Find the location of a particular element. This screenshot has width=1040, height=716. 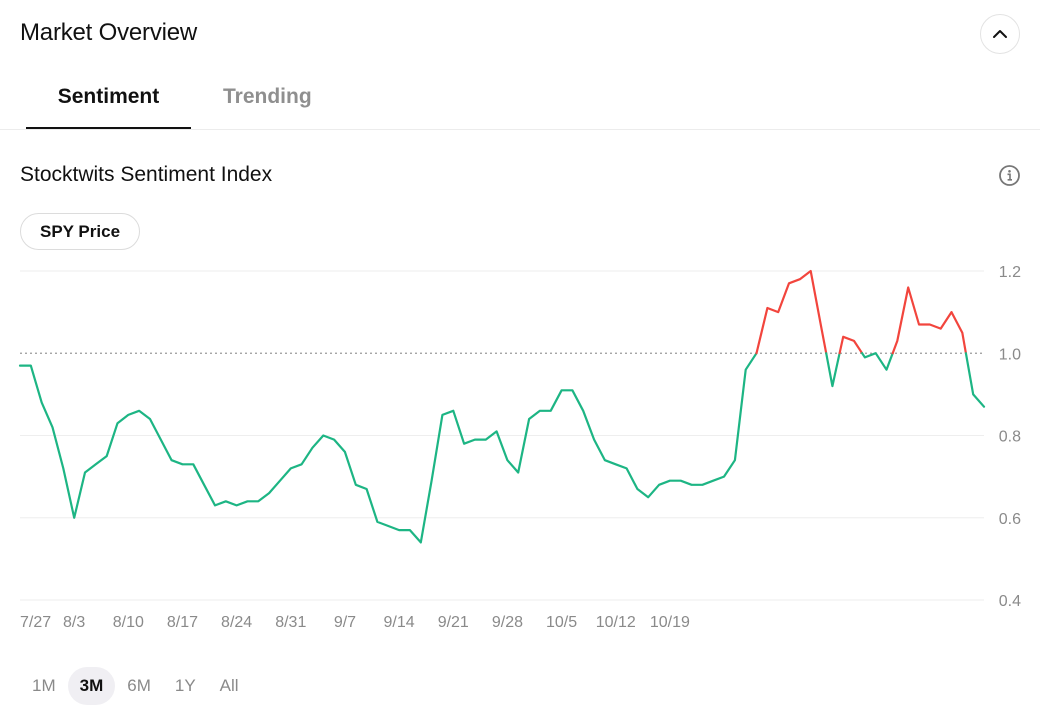

y-tick-label: 1.0 is located at coordinates (1010, 354).